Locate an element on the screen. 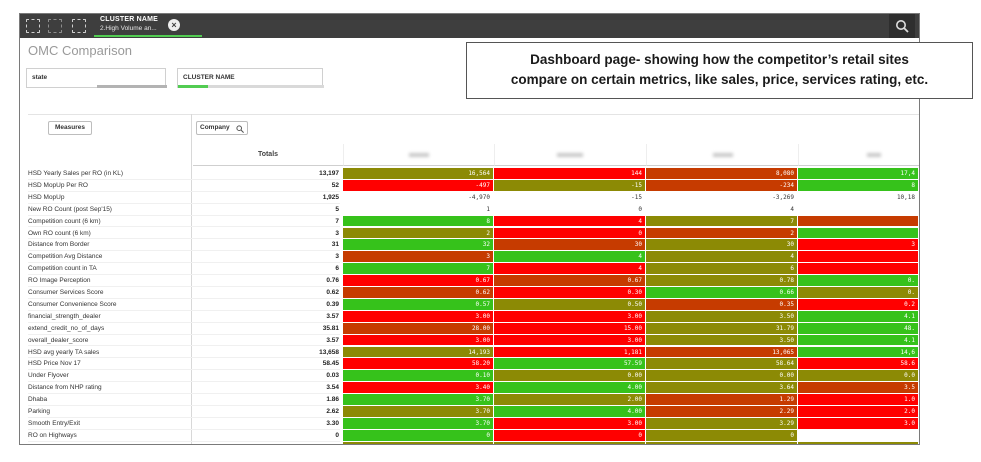 This screenshot has width=981, height=462. table-cell: 15.00 is located at coordinates (570, 328).